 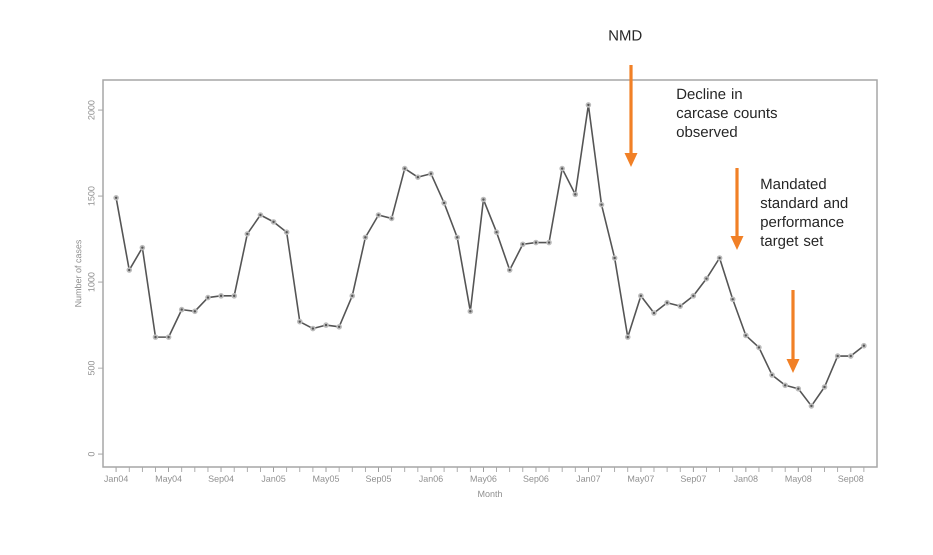 What do you see at coordinates (326, 480) in the screenshot?
I see `x-tick-label: May05` at bounding box center [326, 480].